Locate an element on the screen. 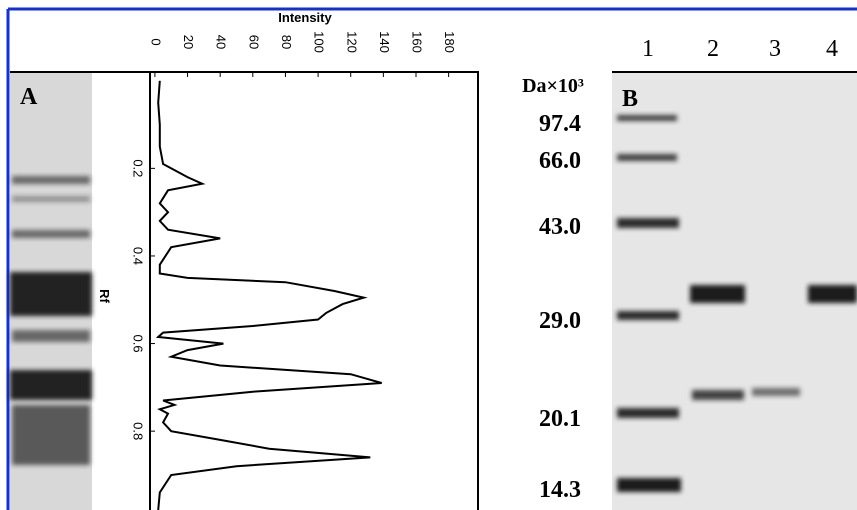  rf-tick-label: 0.8 is located at coordinates (138, 431).